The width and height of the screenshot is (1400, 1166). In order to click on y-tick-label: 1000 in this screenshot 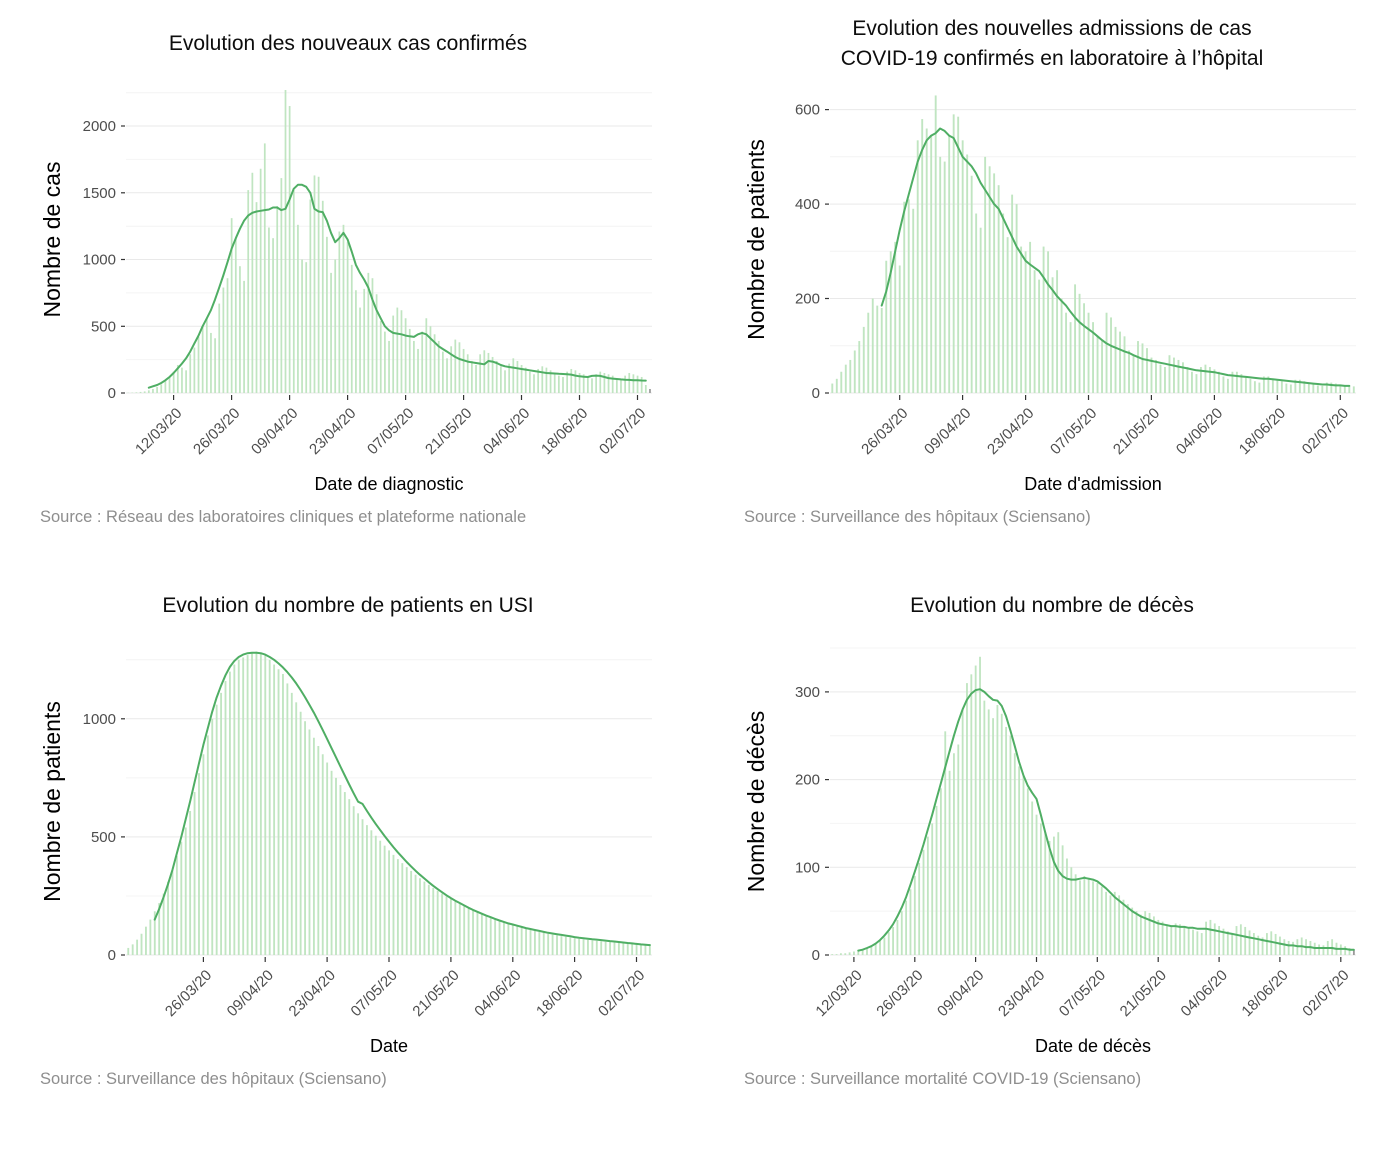, I will do `click(99, 719)`.